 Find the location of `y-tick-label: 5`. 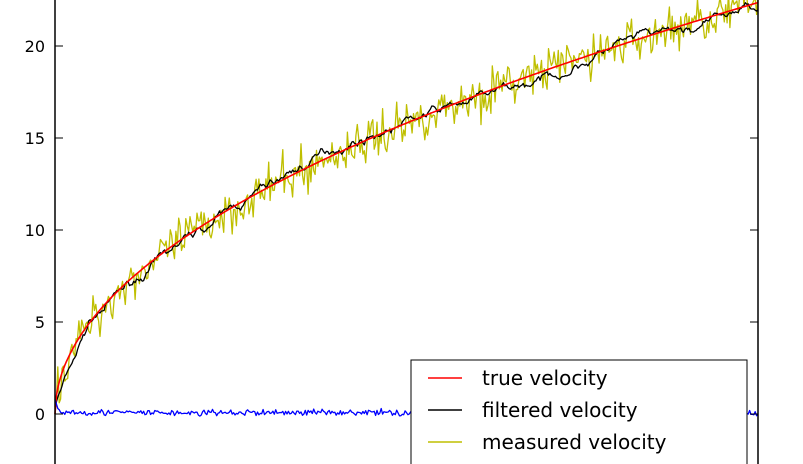

y-tick-label: 5 is located at coordinates (40, 322).